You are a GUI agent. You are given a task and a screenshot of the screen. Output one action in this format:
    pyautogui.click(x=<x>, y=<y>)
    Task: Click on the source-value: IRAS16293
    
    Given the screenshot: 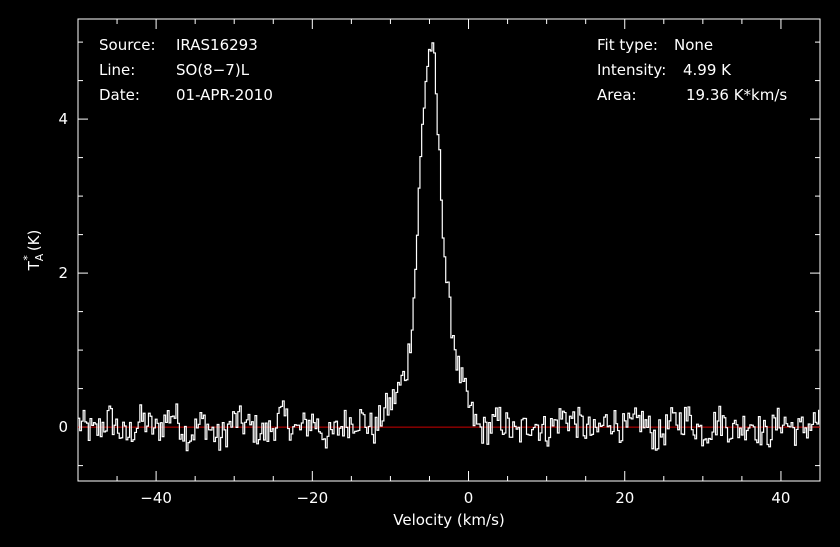 What is the action you would take?
    pyautogui.click(x=217, y=45)
    